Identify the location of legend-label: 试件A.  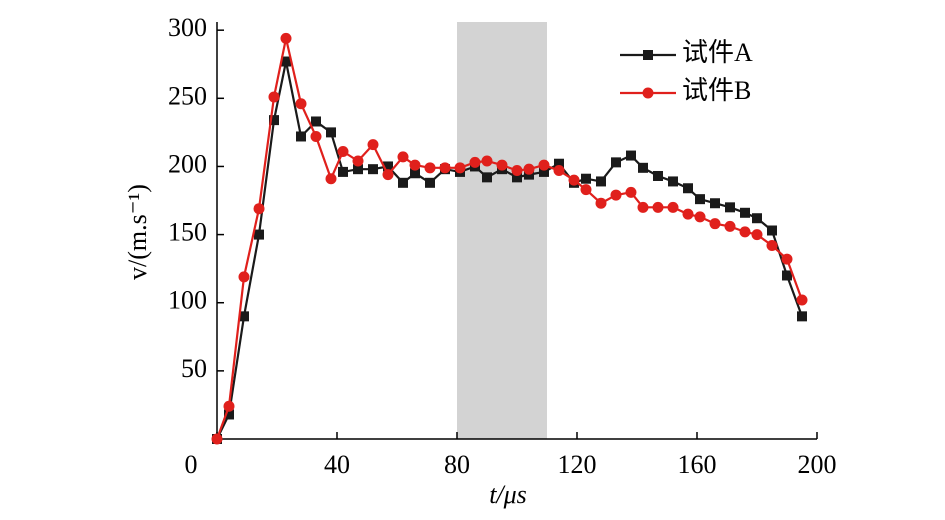
(717, 52).